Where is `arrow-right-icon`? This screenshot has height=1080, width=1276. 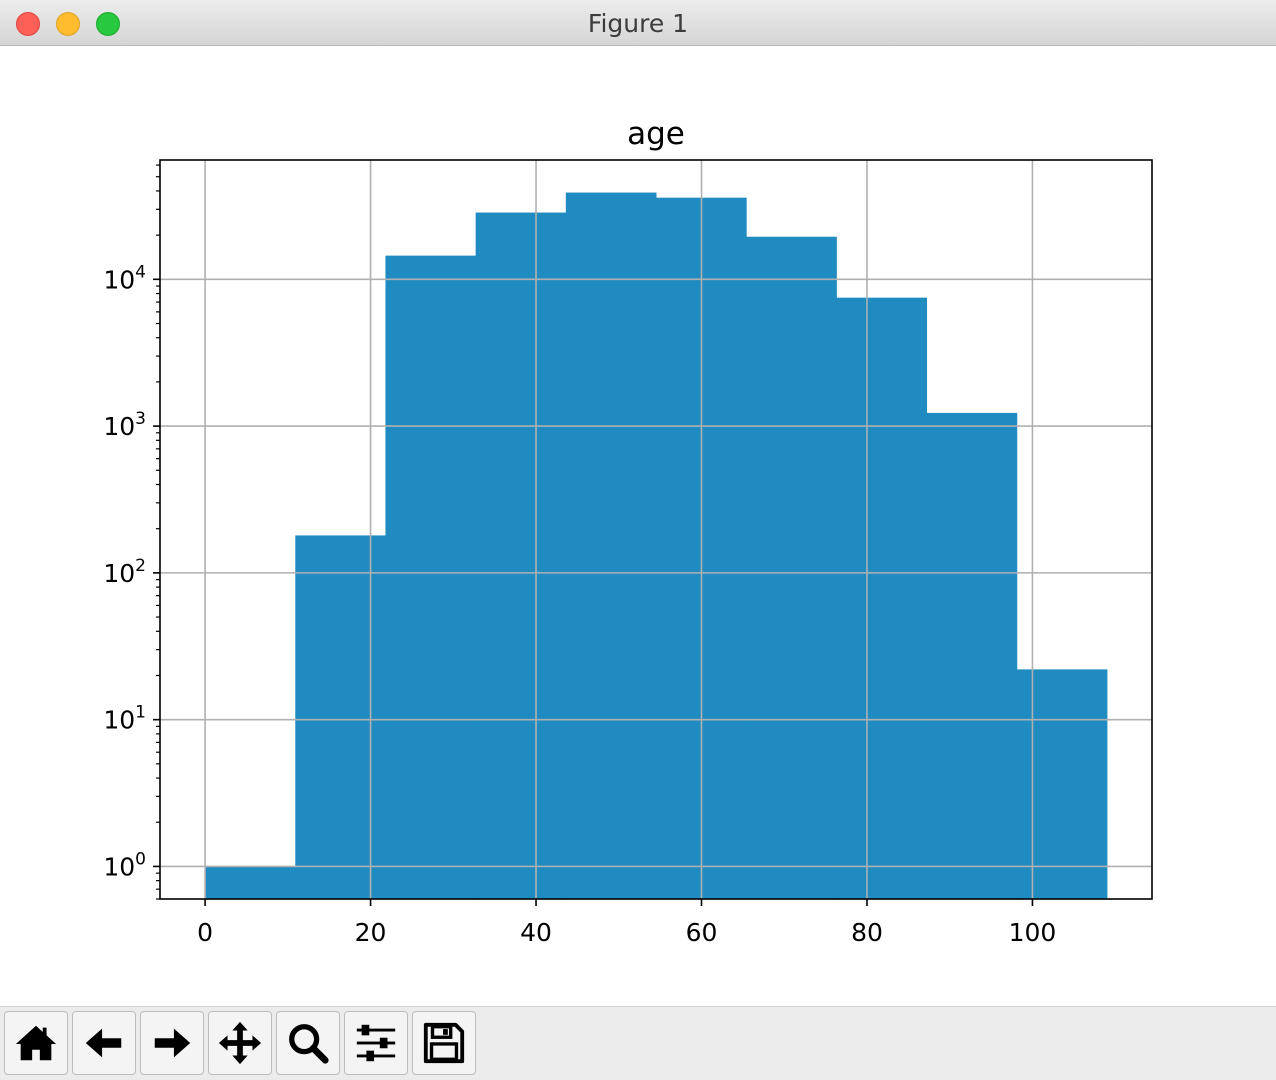
arrow-right-icon is located at coordinates (172, 1043).